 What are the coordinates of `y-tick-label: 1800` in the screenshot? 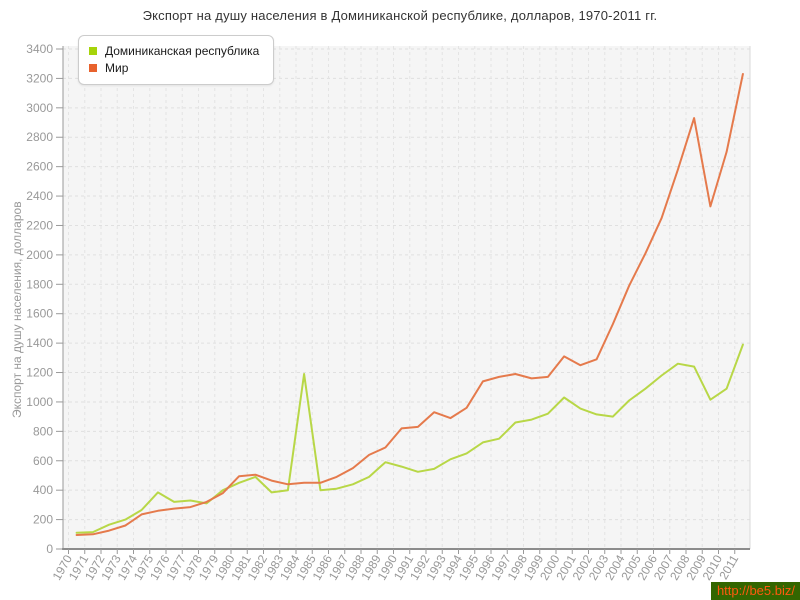 It's located at (39, 284).